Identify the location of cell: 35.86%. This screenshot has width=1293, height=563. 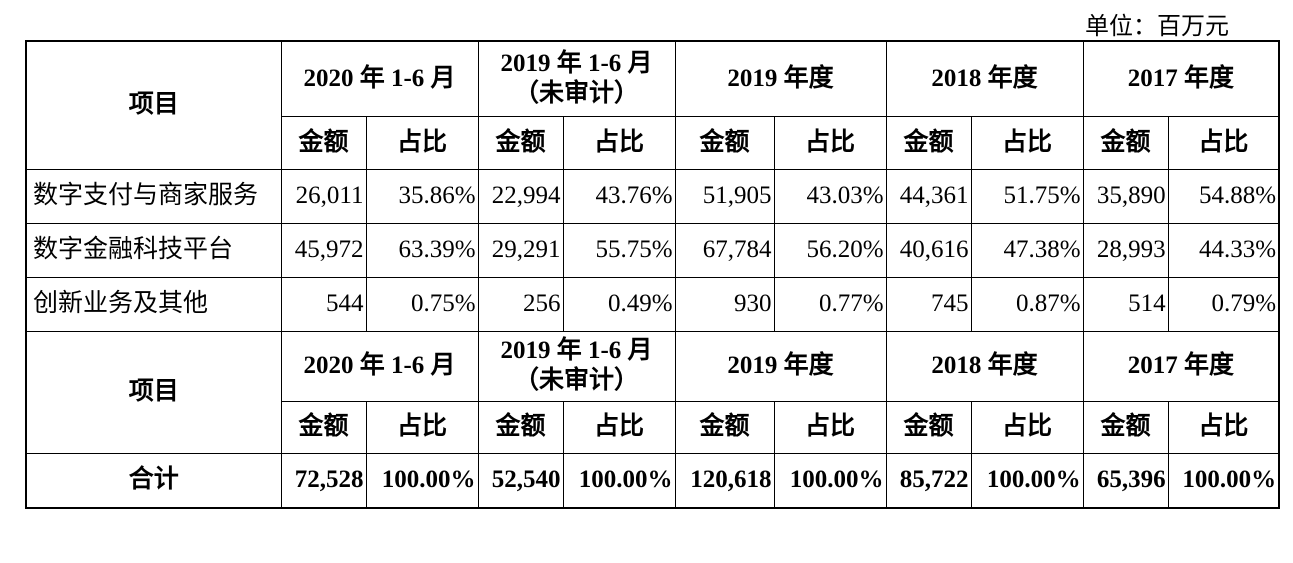
(422, 196).